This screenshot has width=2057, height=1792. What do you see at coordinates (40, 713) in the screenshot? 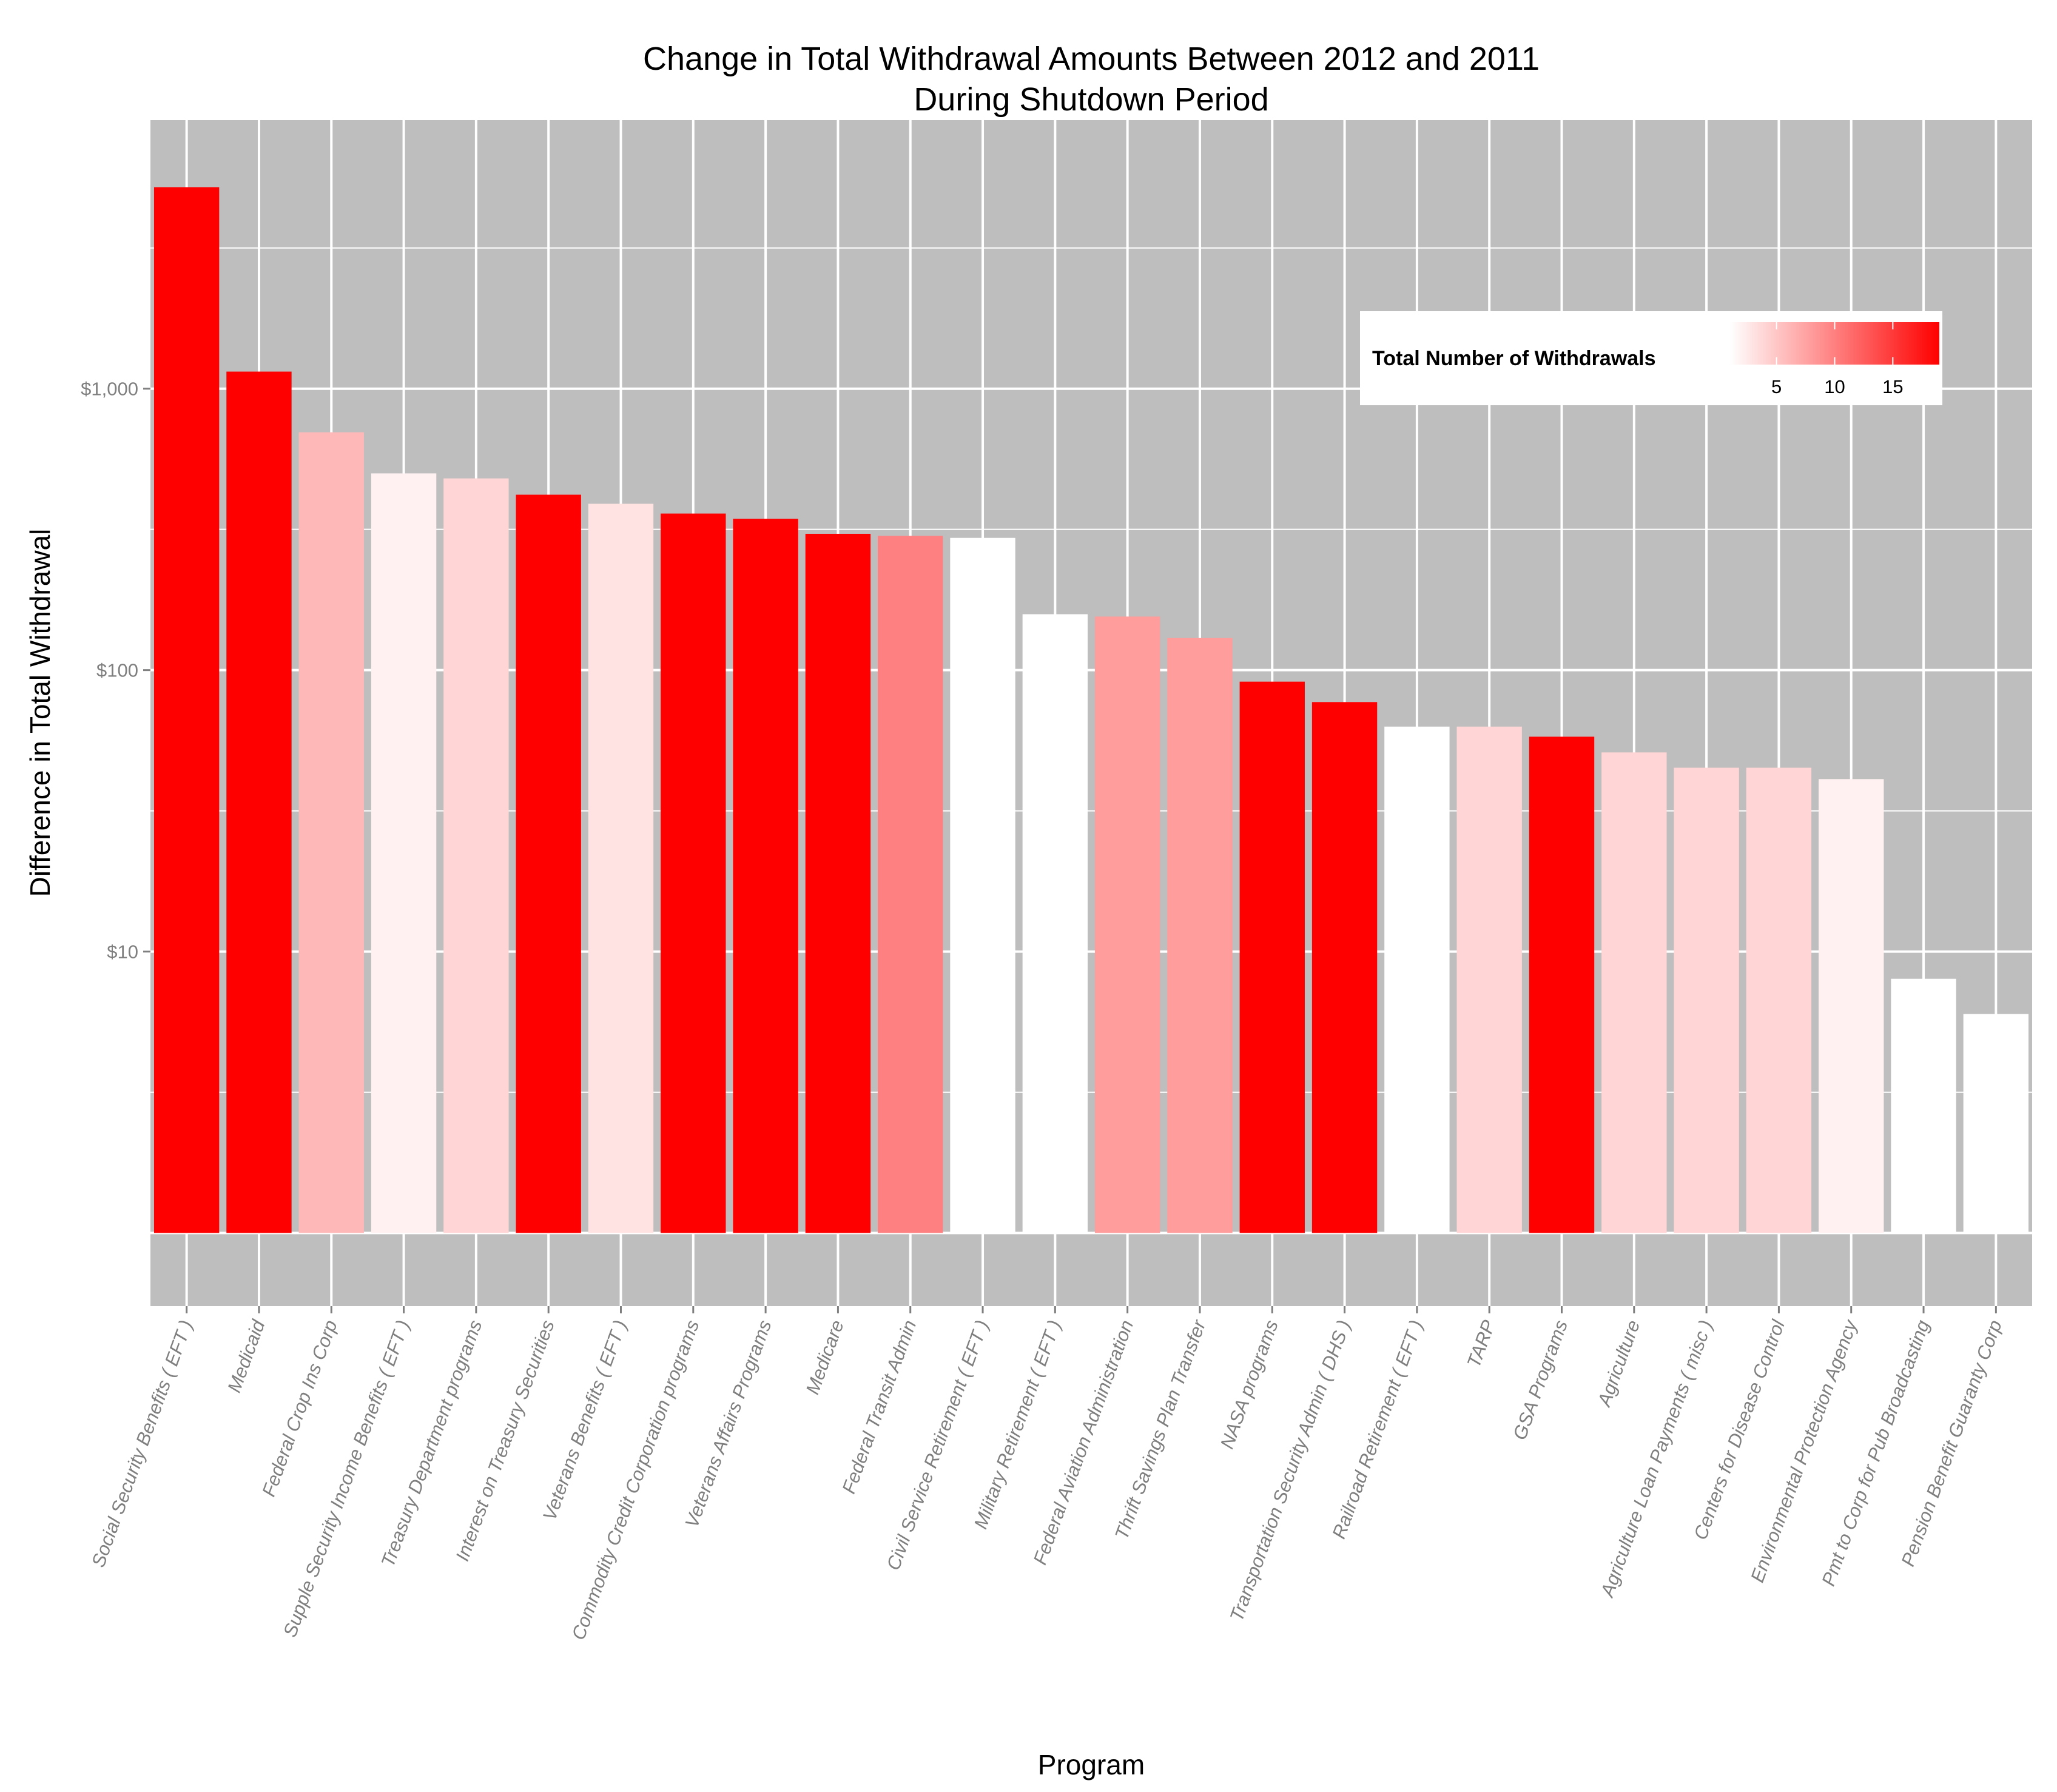
I see `y-axis-title: Difference in Total Withdrawal` at bounding box center [40, 713].